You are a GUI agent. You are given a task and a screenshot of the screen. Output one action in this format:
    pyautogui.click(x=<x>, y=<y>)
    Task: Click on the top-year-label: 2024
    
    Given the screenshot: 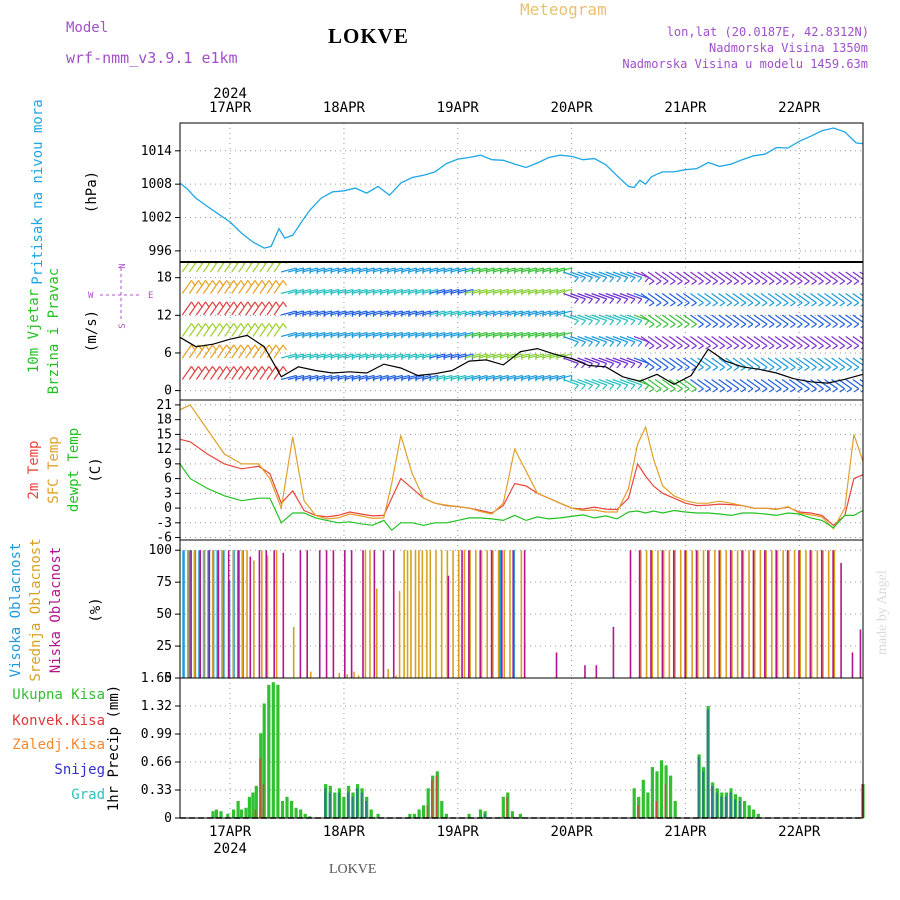 What is the action you would take?
    pyautogui.click(x=230, y=94)
    